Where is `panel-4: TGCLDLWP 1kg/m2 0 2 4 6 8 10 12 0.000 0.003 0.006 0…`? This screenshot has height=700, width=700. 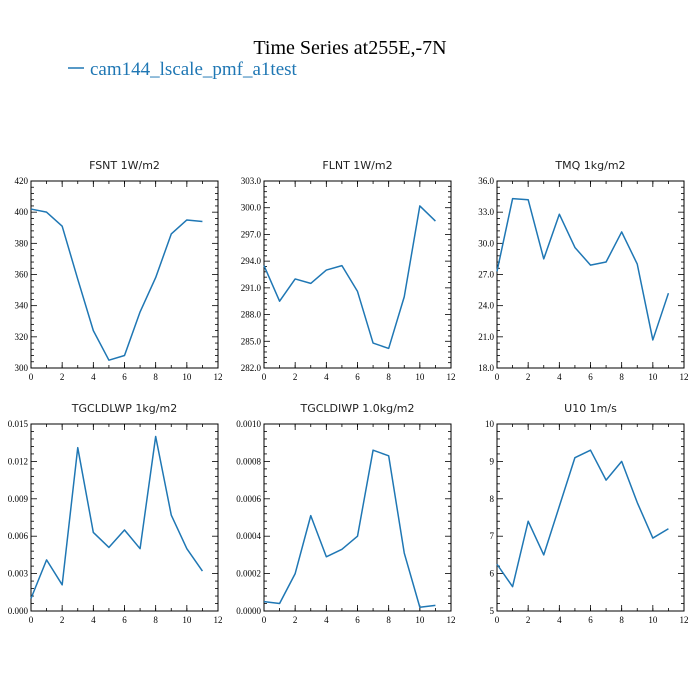
panel-4: TGCLDLWP 1kg/m2 0 2 4 6 8 10 12 0.000 0.003 0.006 0… is located at coordinates (115, 513).